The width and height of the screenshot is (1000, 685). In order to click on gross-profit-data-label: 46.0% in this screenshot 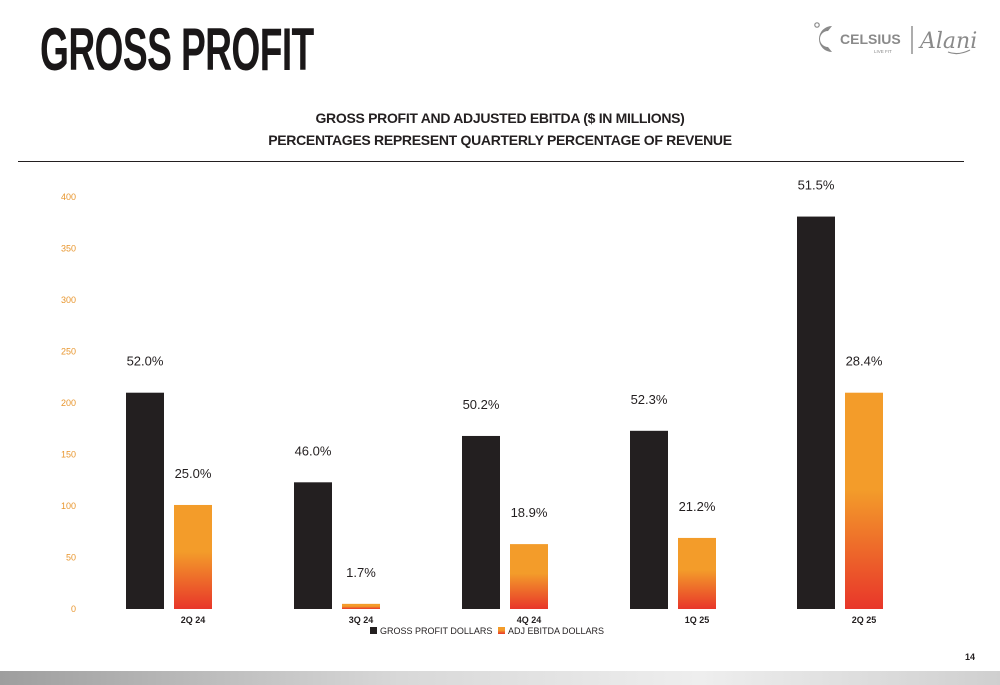, I will do `click(313, 450)`.